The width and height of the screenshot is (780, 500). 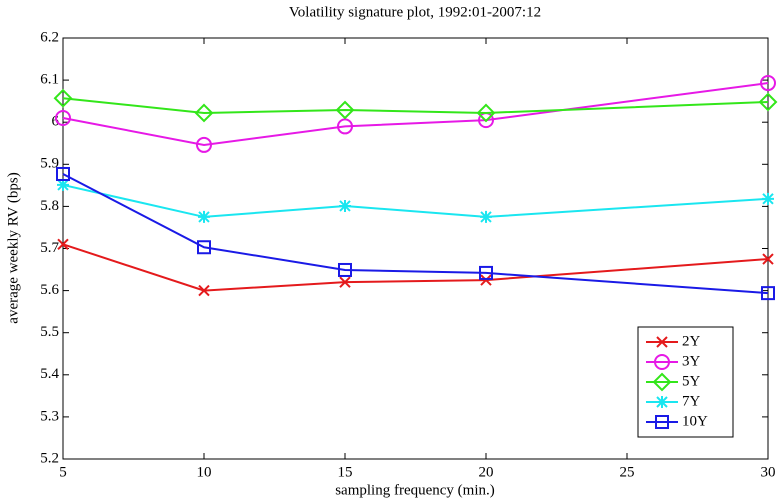 I want to click on legend-label: 2Y, so click(x=691, y=341).